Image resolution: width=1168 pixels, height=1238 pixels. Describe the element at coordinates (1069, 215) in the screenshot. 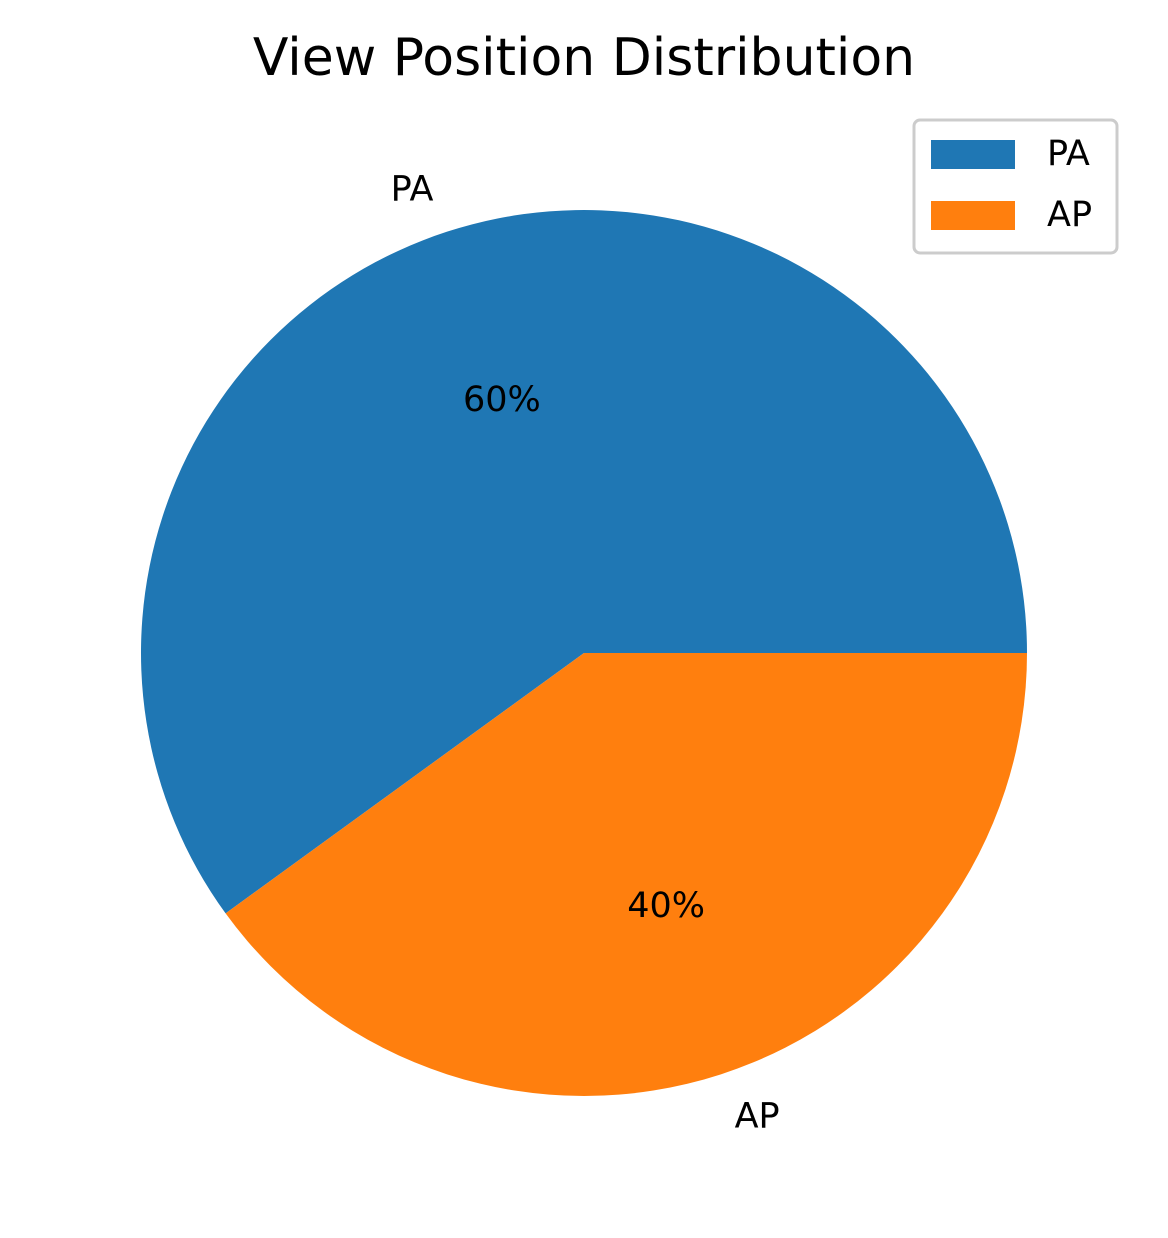

I see `legend-label-ap: AP` at that location.